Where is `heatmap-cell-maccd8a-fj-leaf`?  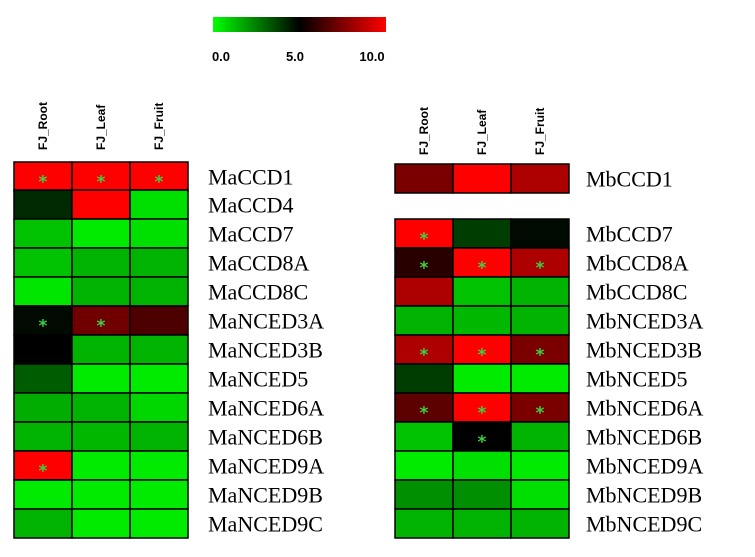 heatmap-cell-maccd8a-fj-leaf is located at coordinates (101, 262).